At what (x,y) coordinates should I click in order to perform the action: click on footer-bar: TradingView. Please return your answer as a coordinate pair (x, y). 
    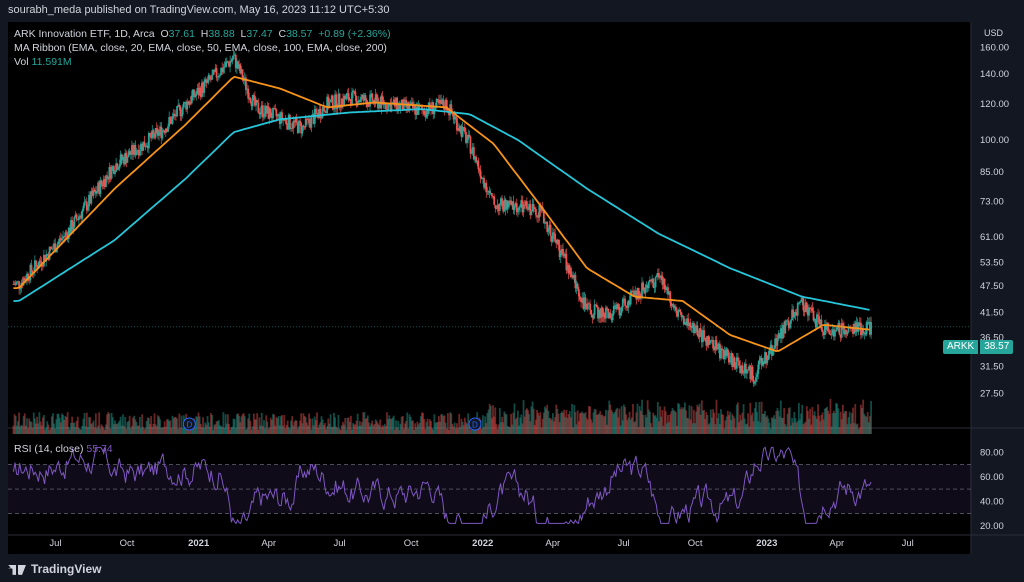
    Looking at the image, I should click on (512, 569).